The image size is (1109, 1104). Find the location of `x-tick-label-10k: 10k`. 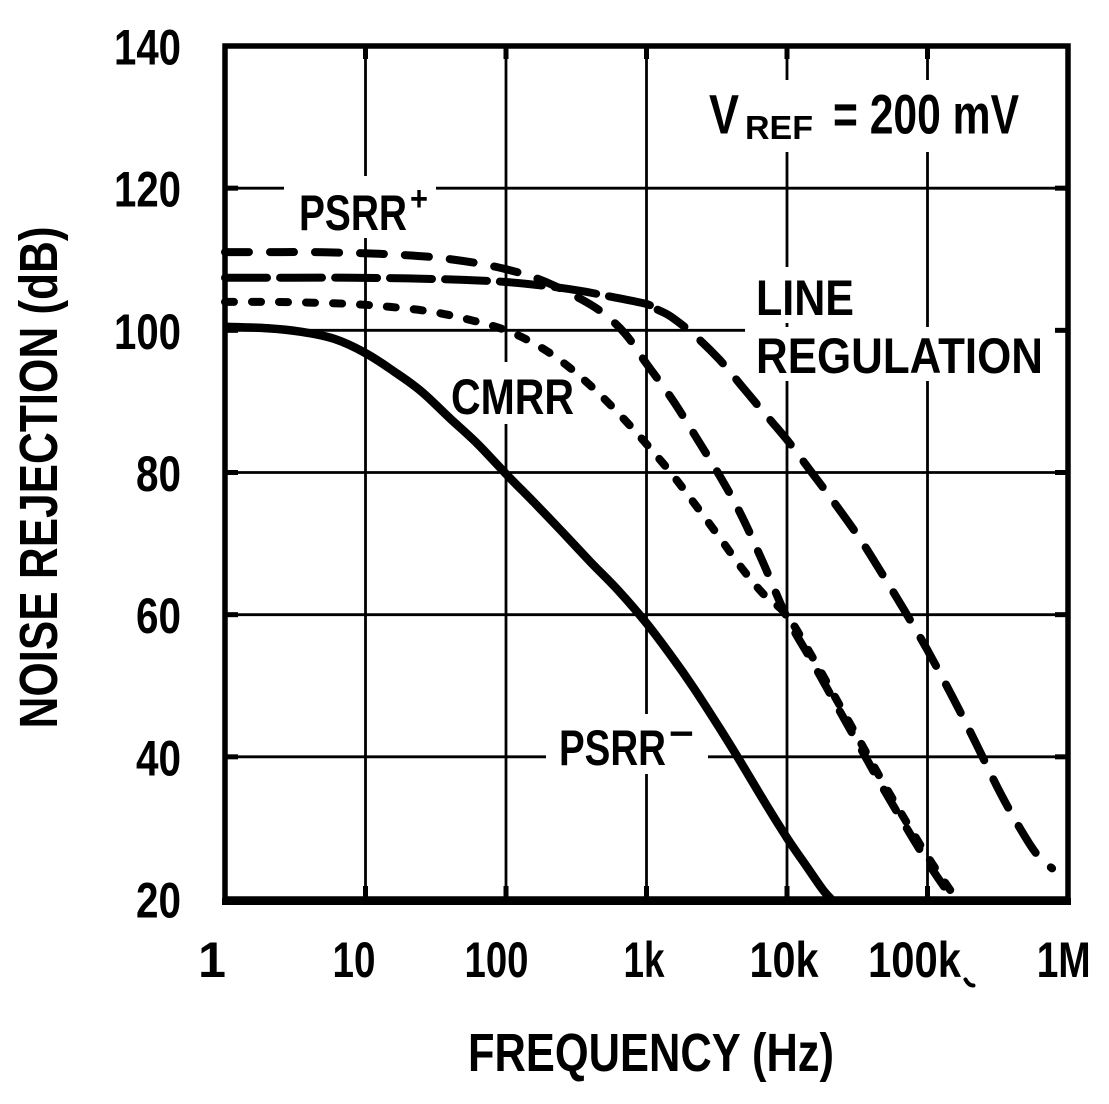

x-tick-label-10k: 10k is located at coordinates (784, 960).